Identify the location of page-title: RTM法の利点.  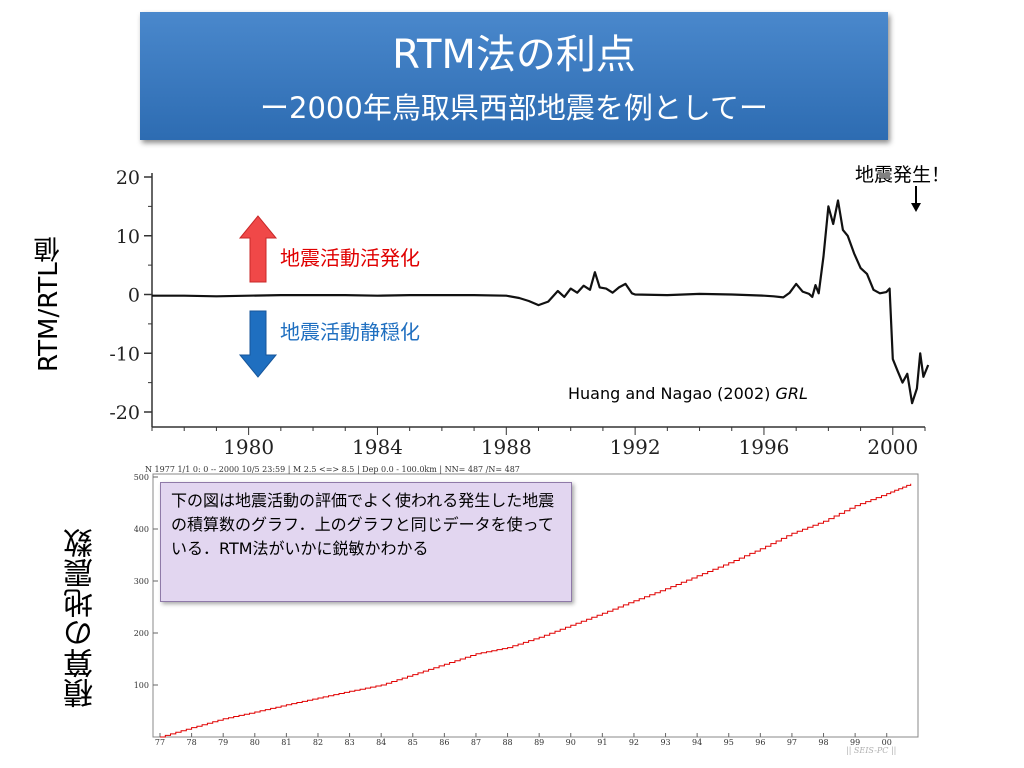
(514, 55).